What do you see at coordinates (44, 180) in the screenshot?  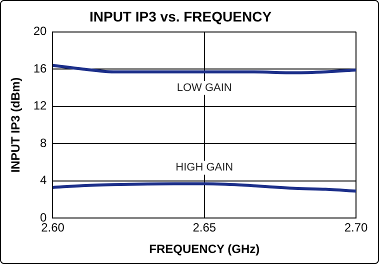 I see `y-tick-label: 4` at bounding box center [44, 180].